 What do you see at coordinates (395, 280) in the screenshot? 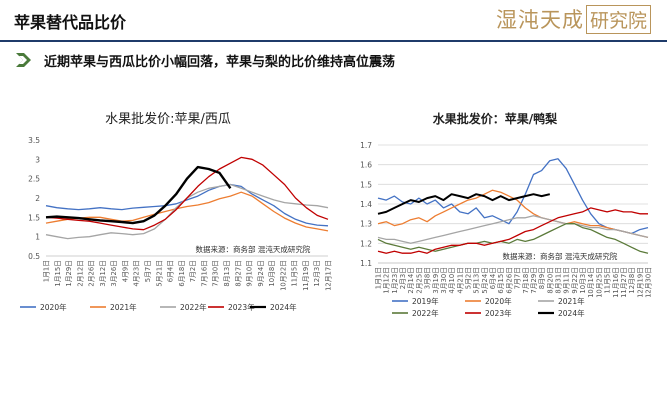
I see `x-tick-label: 1月23日` at bounding box center [395, 280].